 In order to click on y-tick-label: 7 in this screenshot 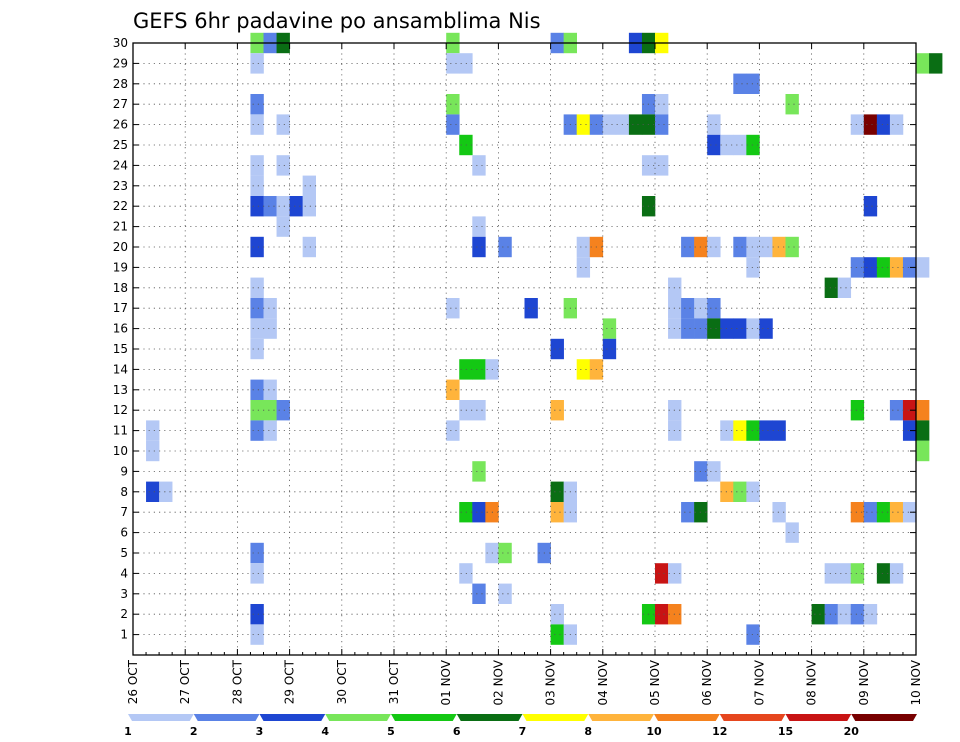, I will do `click(124, 512)`.